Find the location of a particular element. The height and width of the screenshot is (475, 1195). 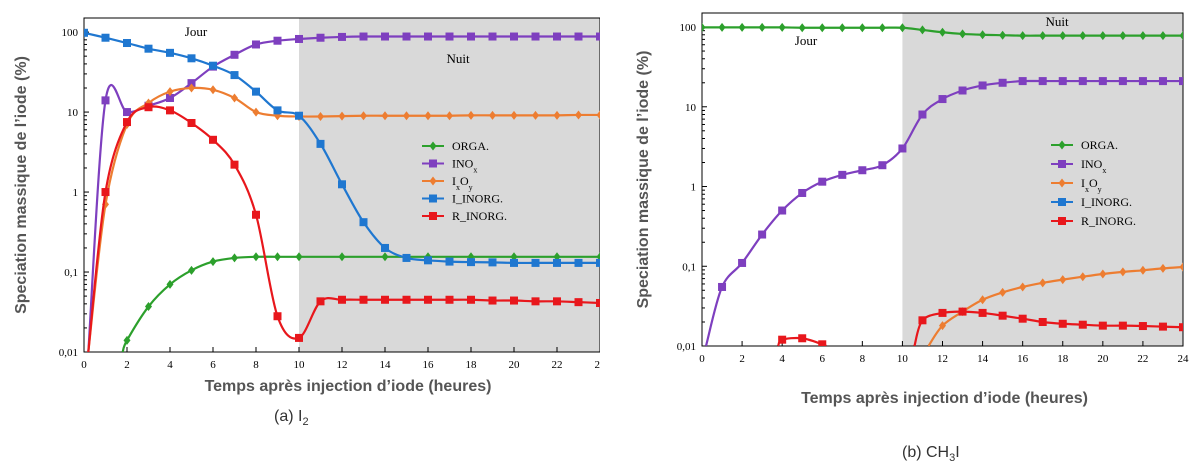

y-tick-label: 10 is located at coordinates (73, 113).